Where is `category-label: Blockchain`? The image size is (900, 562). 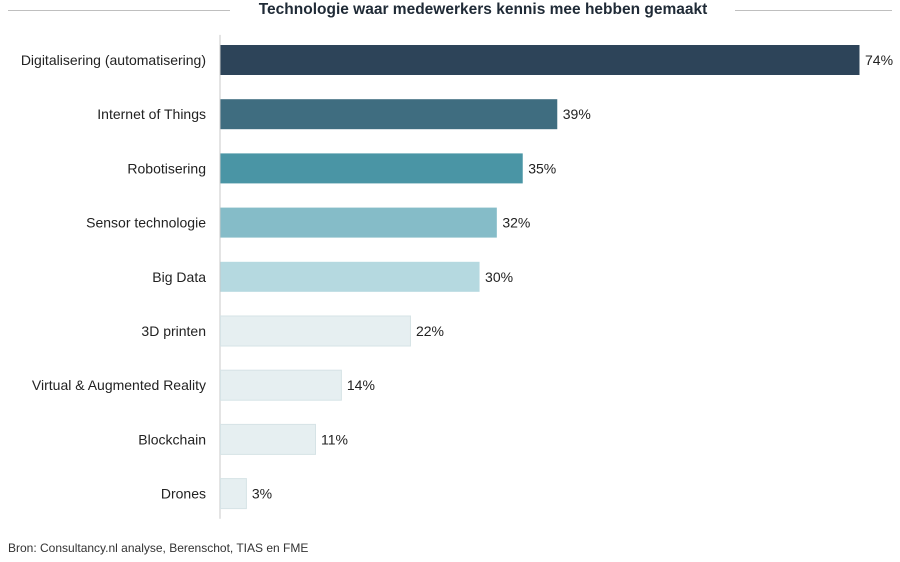
category-label: Blockchain is located at coordinates (172, 439).